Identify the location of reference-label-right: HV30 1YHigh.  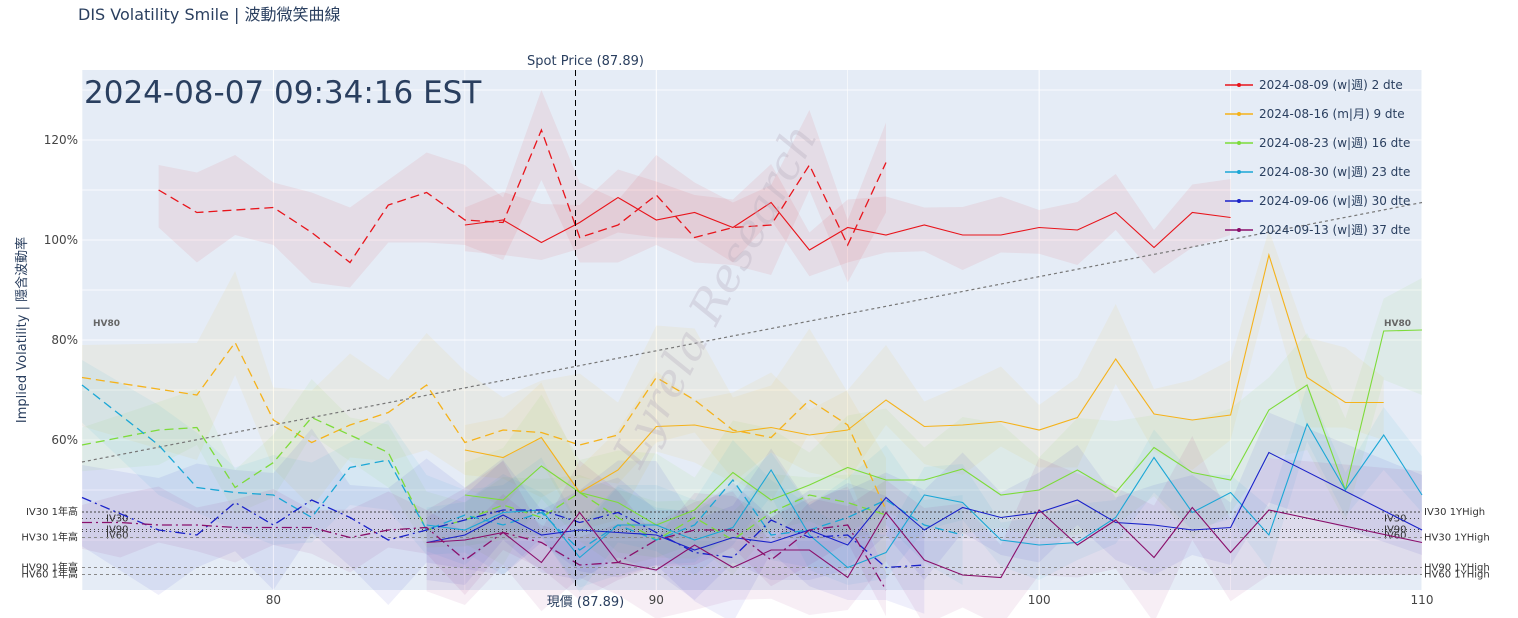
(1457, 538).